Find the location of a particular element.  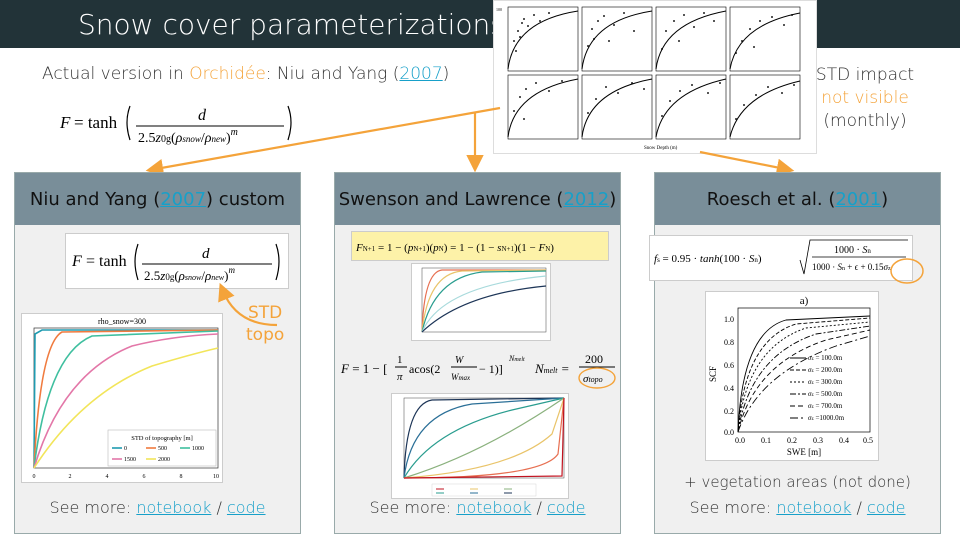

panel-year-link: 2012 is located at coordinates (586, 199).